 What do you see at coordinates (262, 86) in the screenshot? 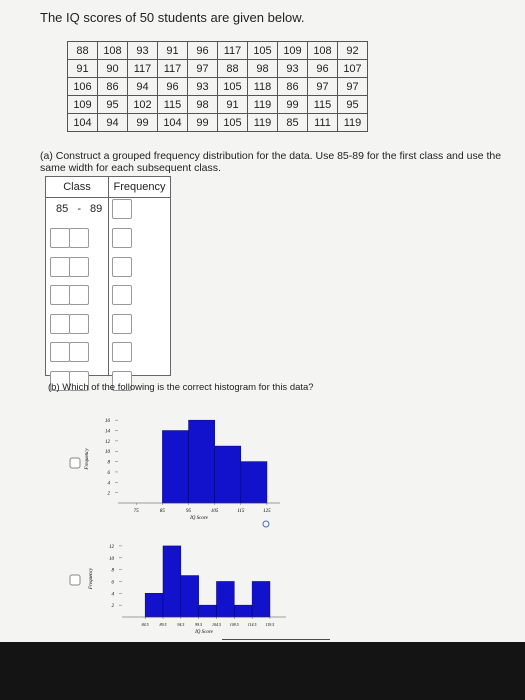
I see `score-cell: 118` at bounding box center [262, 86].